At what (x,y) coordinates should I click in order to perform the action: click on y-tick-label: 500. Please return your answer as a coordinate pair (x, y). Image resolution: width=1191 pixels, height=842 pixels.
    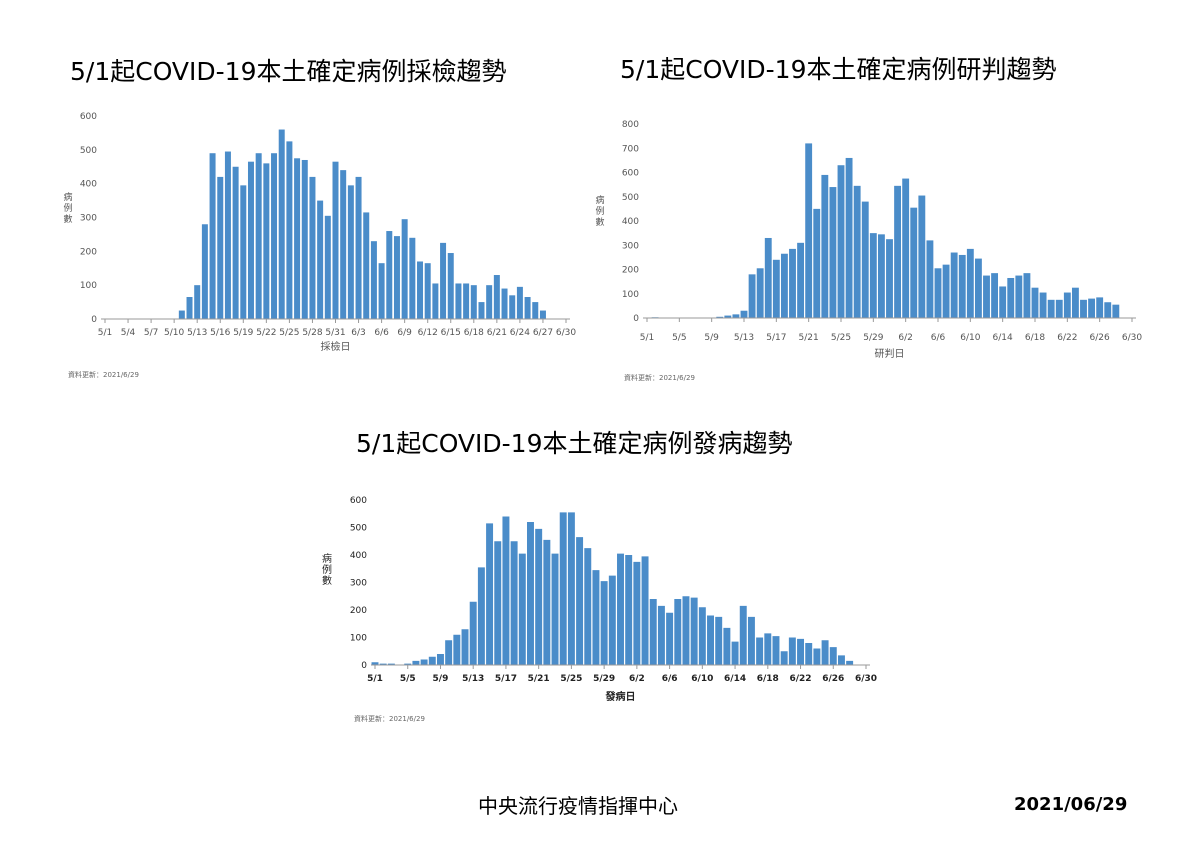
    Looking at the image, I should click on (630, 198).